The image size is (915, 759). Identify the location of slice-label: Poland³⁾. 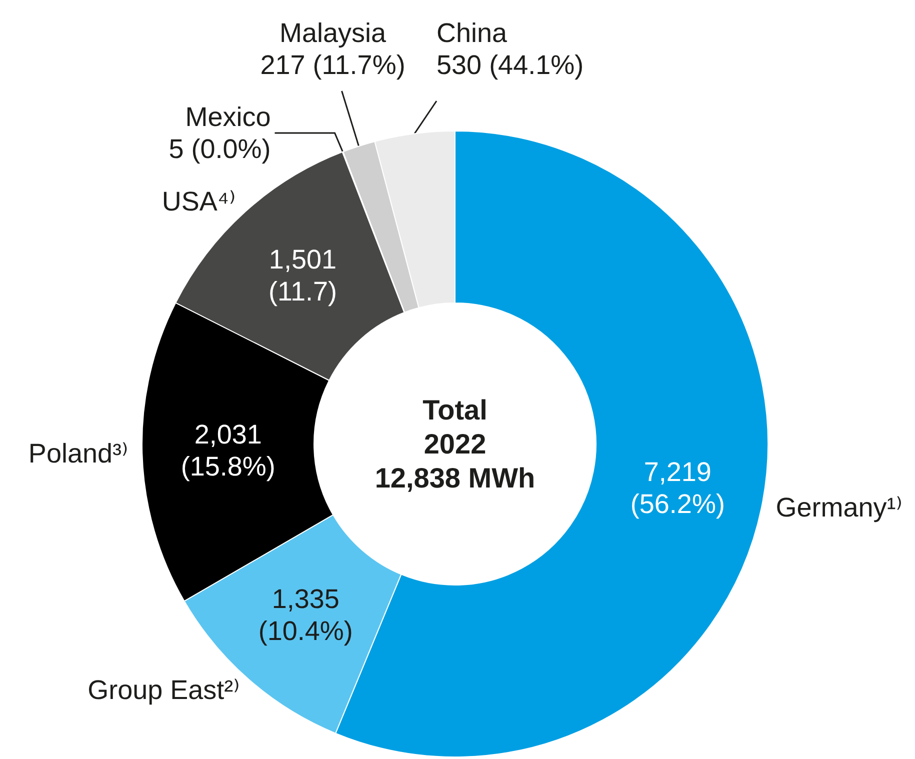
(78, 453).